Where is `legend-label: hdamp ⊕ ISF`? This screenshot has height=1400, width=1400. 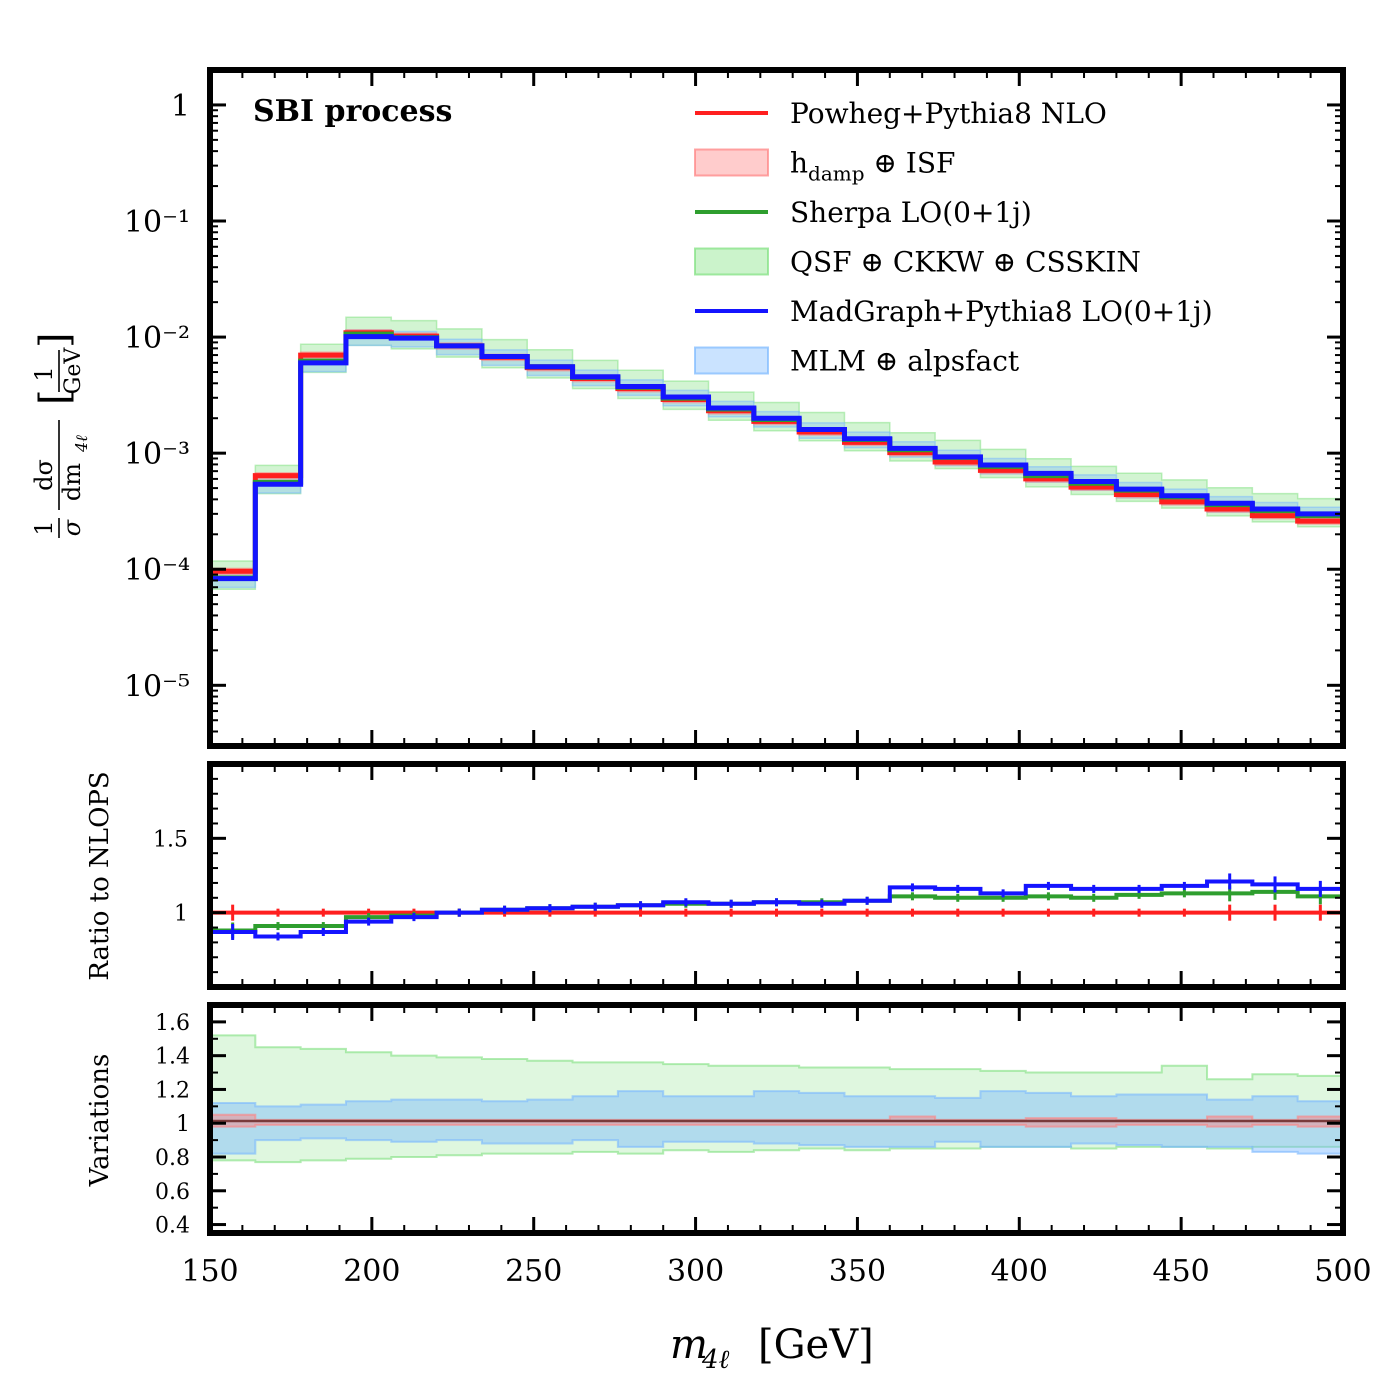 legend-label: hdamp ⊕ ISF is located at coordinates (872, 166).